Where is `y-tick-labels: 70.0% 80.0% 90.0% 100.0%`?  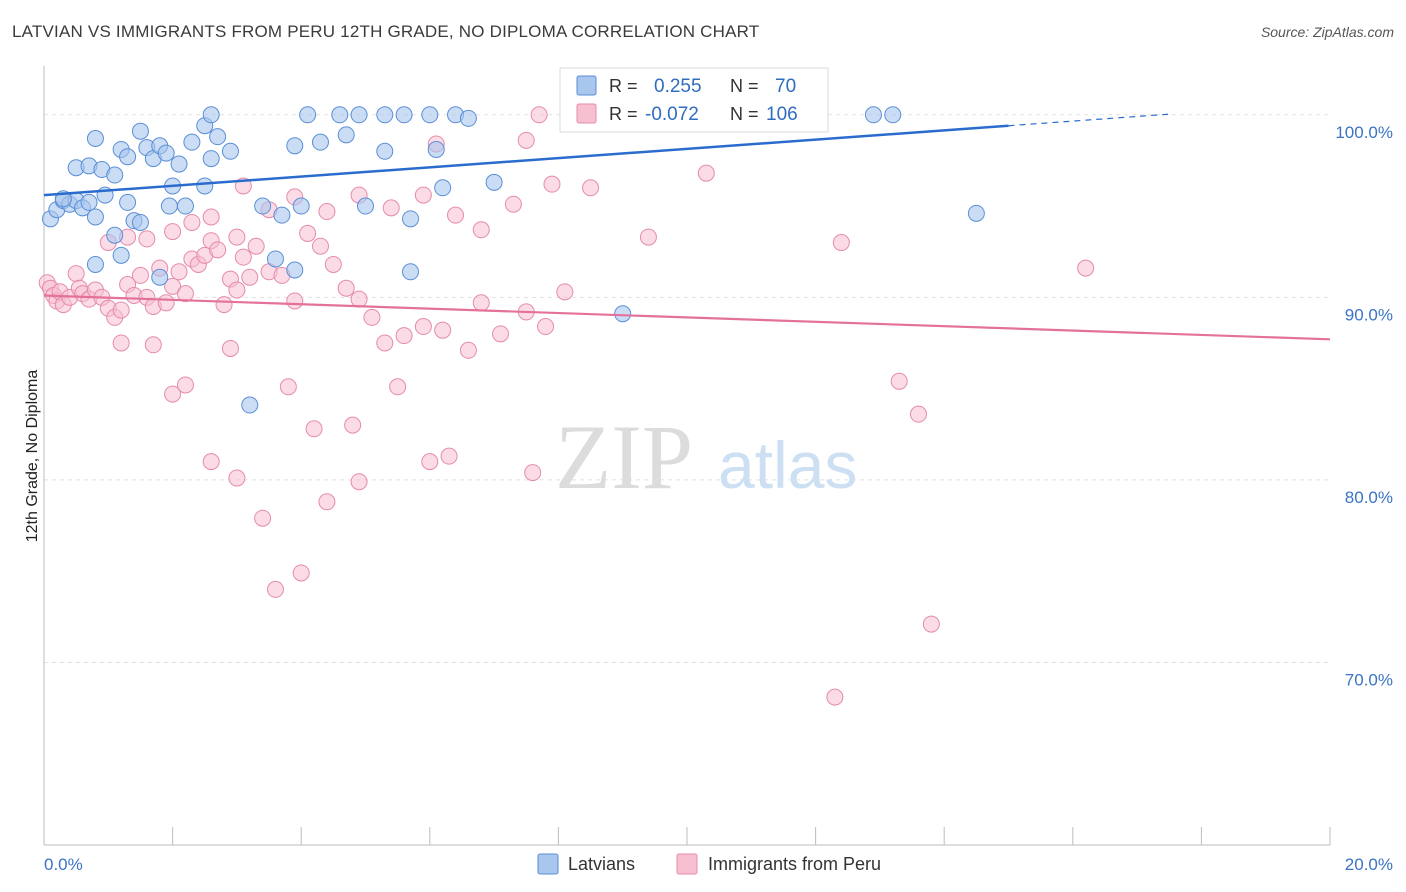 y-tick-labels: 70.0% 80.0% 90.0% 100.0% is located at coordinates (1364, 406).